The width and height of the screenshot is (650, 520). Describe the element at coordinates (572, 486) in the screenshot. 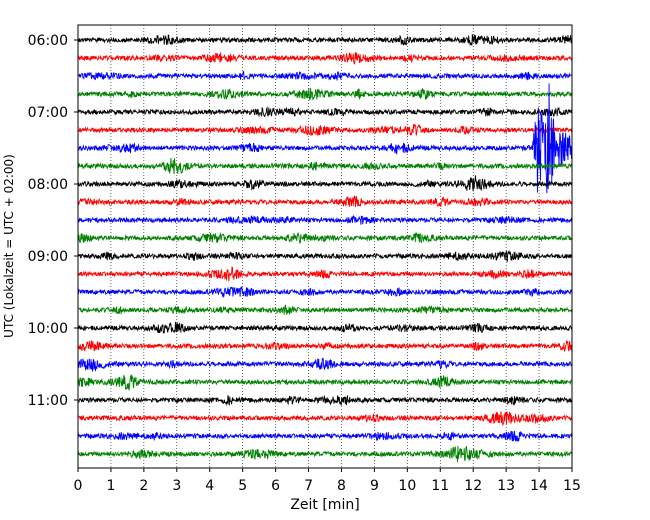

I see `x-tick-label: 15` at that location.